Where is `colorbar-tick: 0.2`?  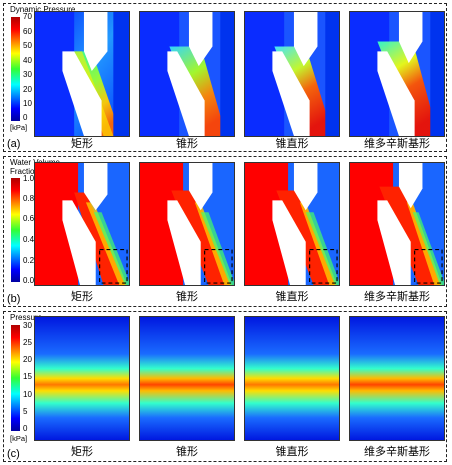 colorbar-tick: 0.2 is located at coordinates (29, 260).